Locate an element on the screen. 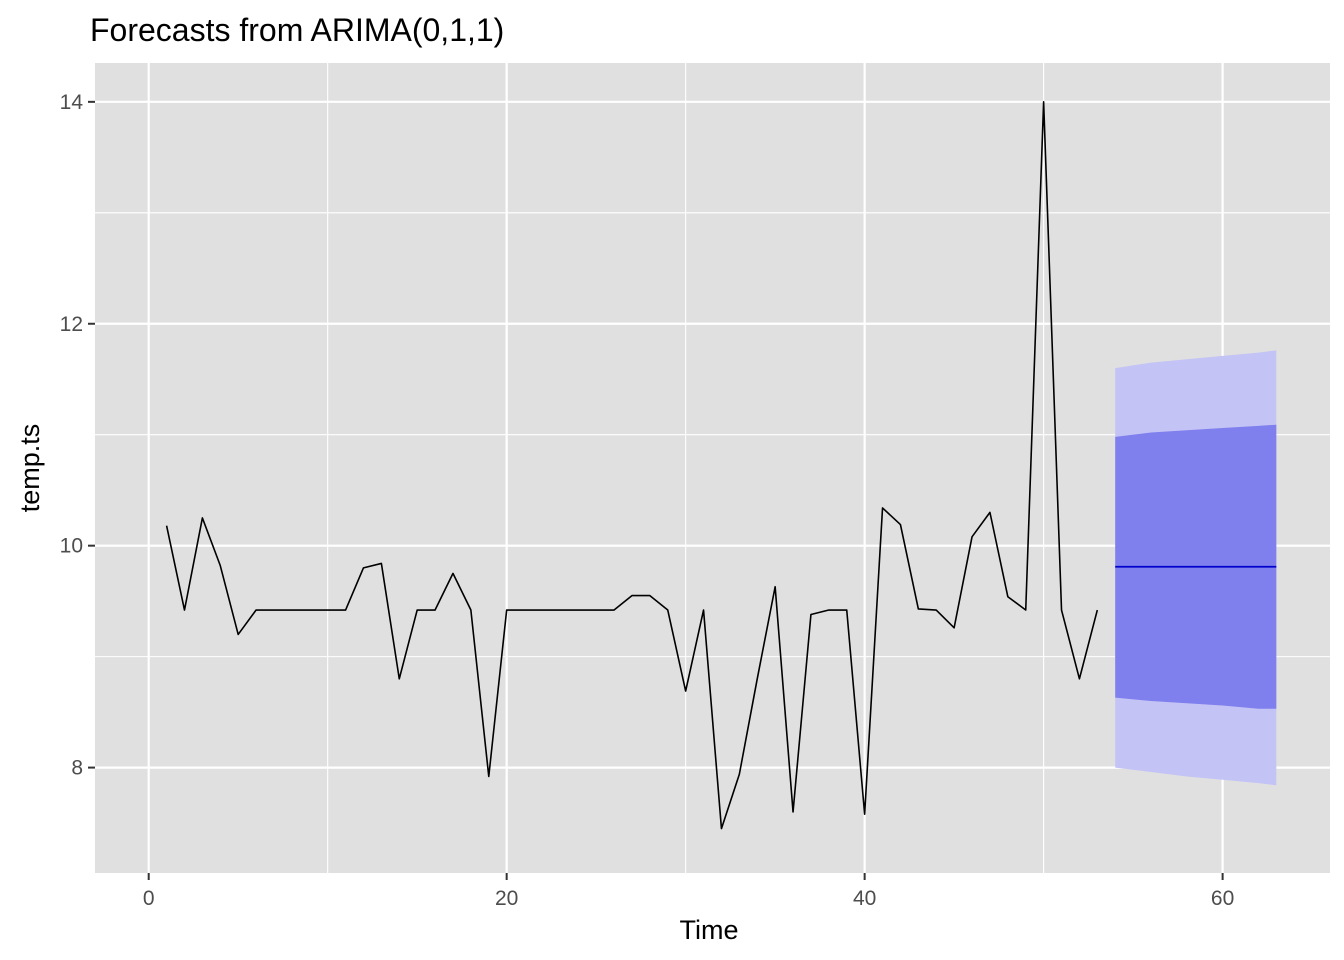 This screenshot has height=960, width=1344. x-tick-label: 20 is located at coordinates (506, 898).